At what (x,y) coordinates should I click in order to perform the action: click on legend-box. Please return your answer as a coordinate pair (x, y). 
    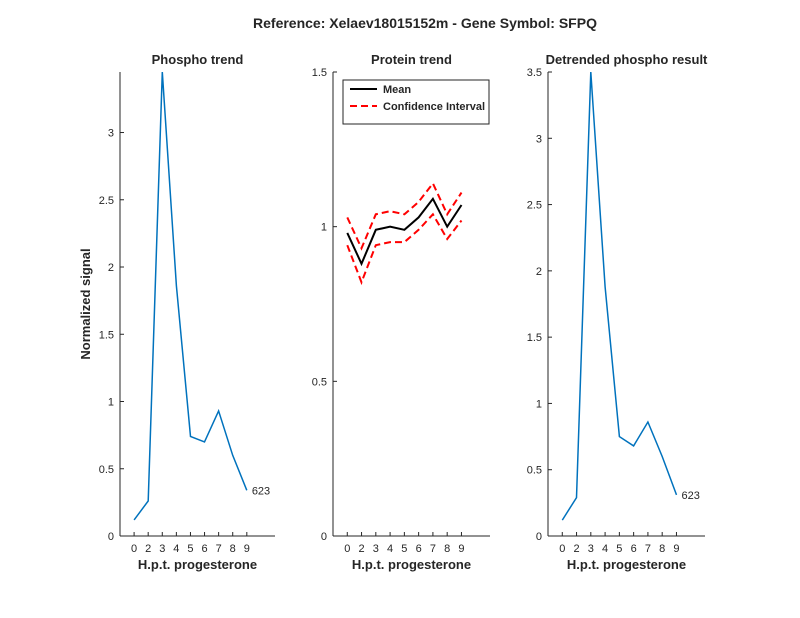
    Looking at the image, I should click on (416, 102).